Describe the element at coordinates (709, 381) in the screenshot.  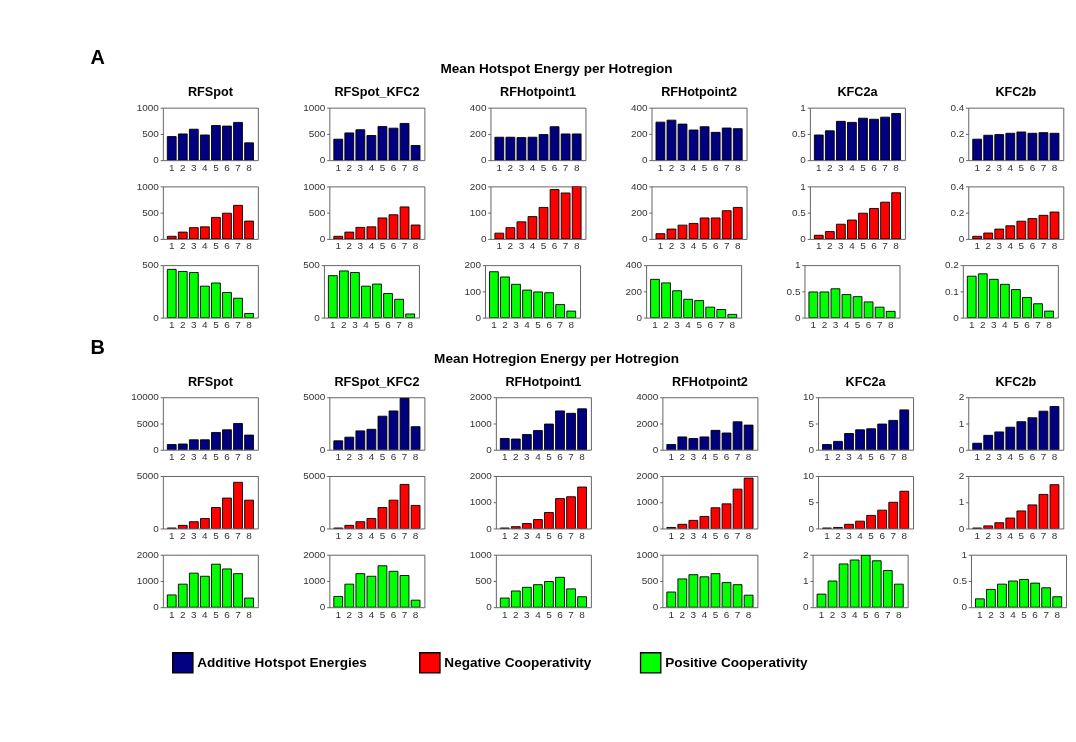
I see `chart-title: RFHotpoint2` at that location.